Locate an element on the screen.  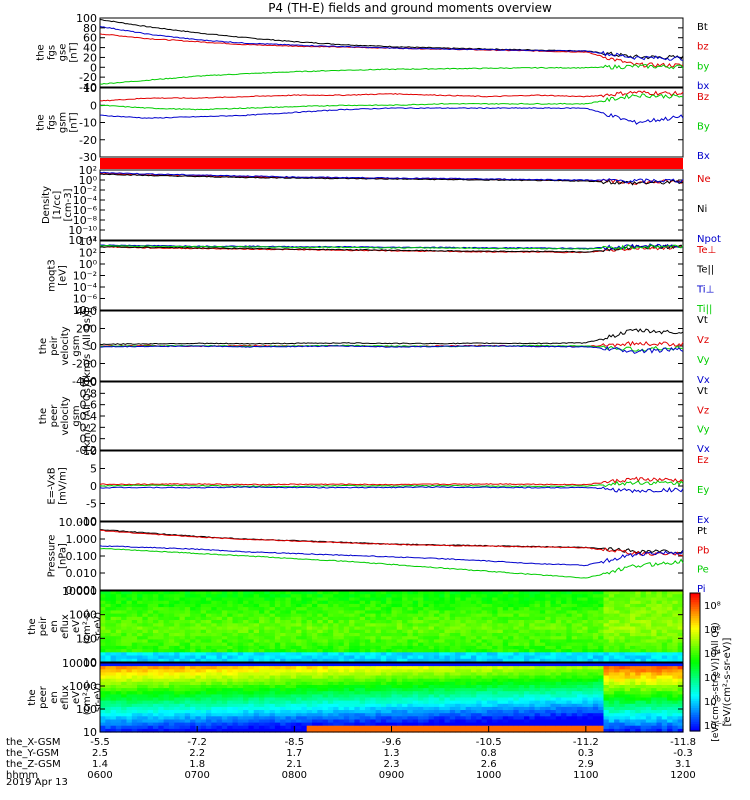
y-tick-label: 20 is located at coordinates (90, 57).